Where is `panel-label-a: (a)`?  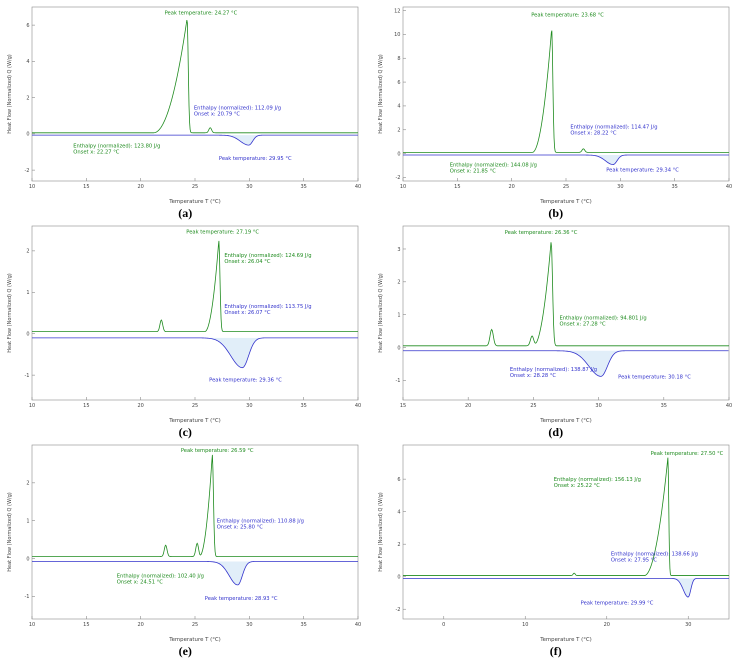 panel-label-a: (a) is located at coordinates (185, 213).